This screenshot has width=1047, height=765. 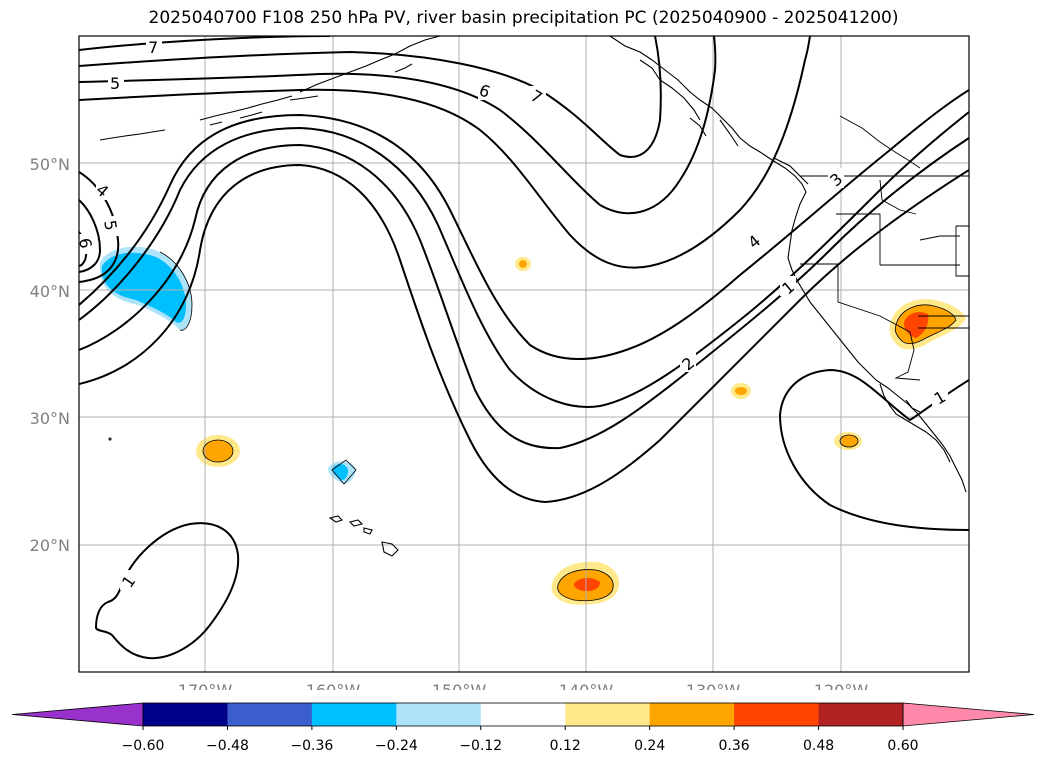 I want to click on lat-label: 40°N, so click(x=50, y=291).